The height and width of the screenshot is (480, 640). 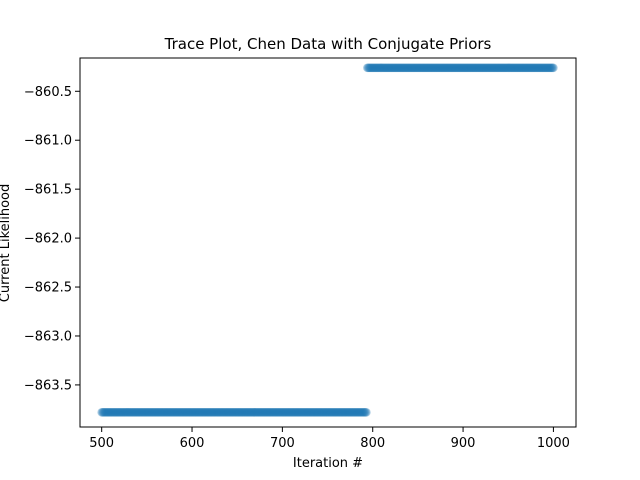 What do you see at coordinates (101, 443) in the screenshot?
I see `x-tick-label: 500` at bounding box center [101, 443].